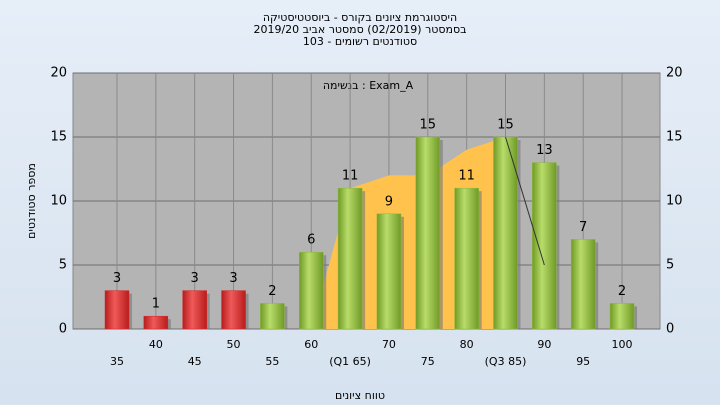 Image resolution: width=720 pixels, height=405 pixels. What do you see at coordinates (156, 304) in the screenshot?
I see `value-label: 1` at bounding box center [156, 304].